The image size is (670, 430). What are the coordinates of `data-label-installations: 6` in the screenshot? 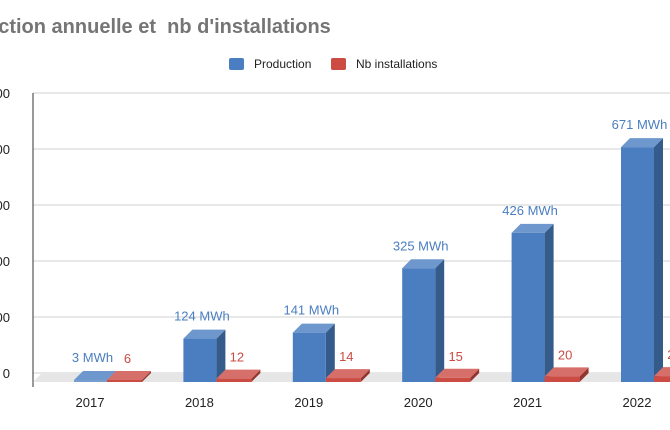 It's located at (127, 358).